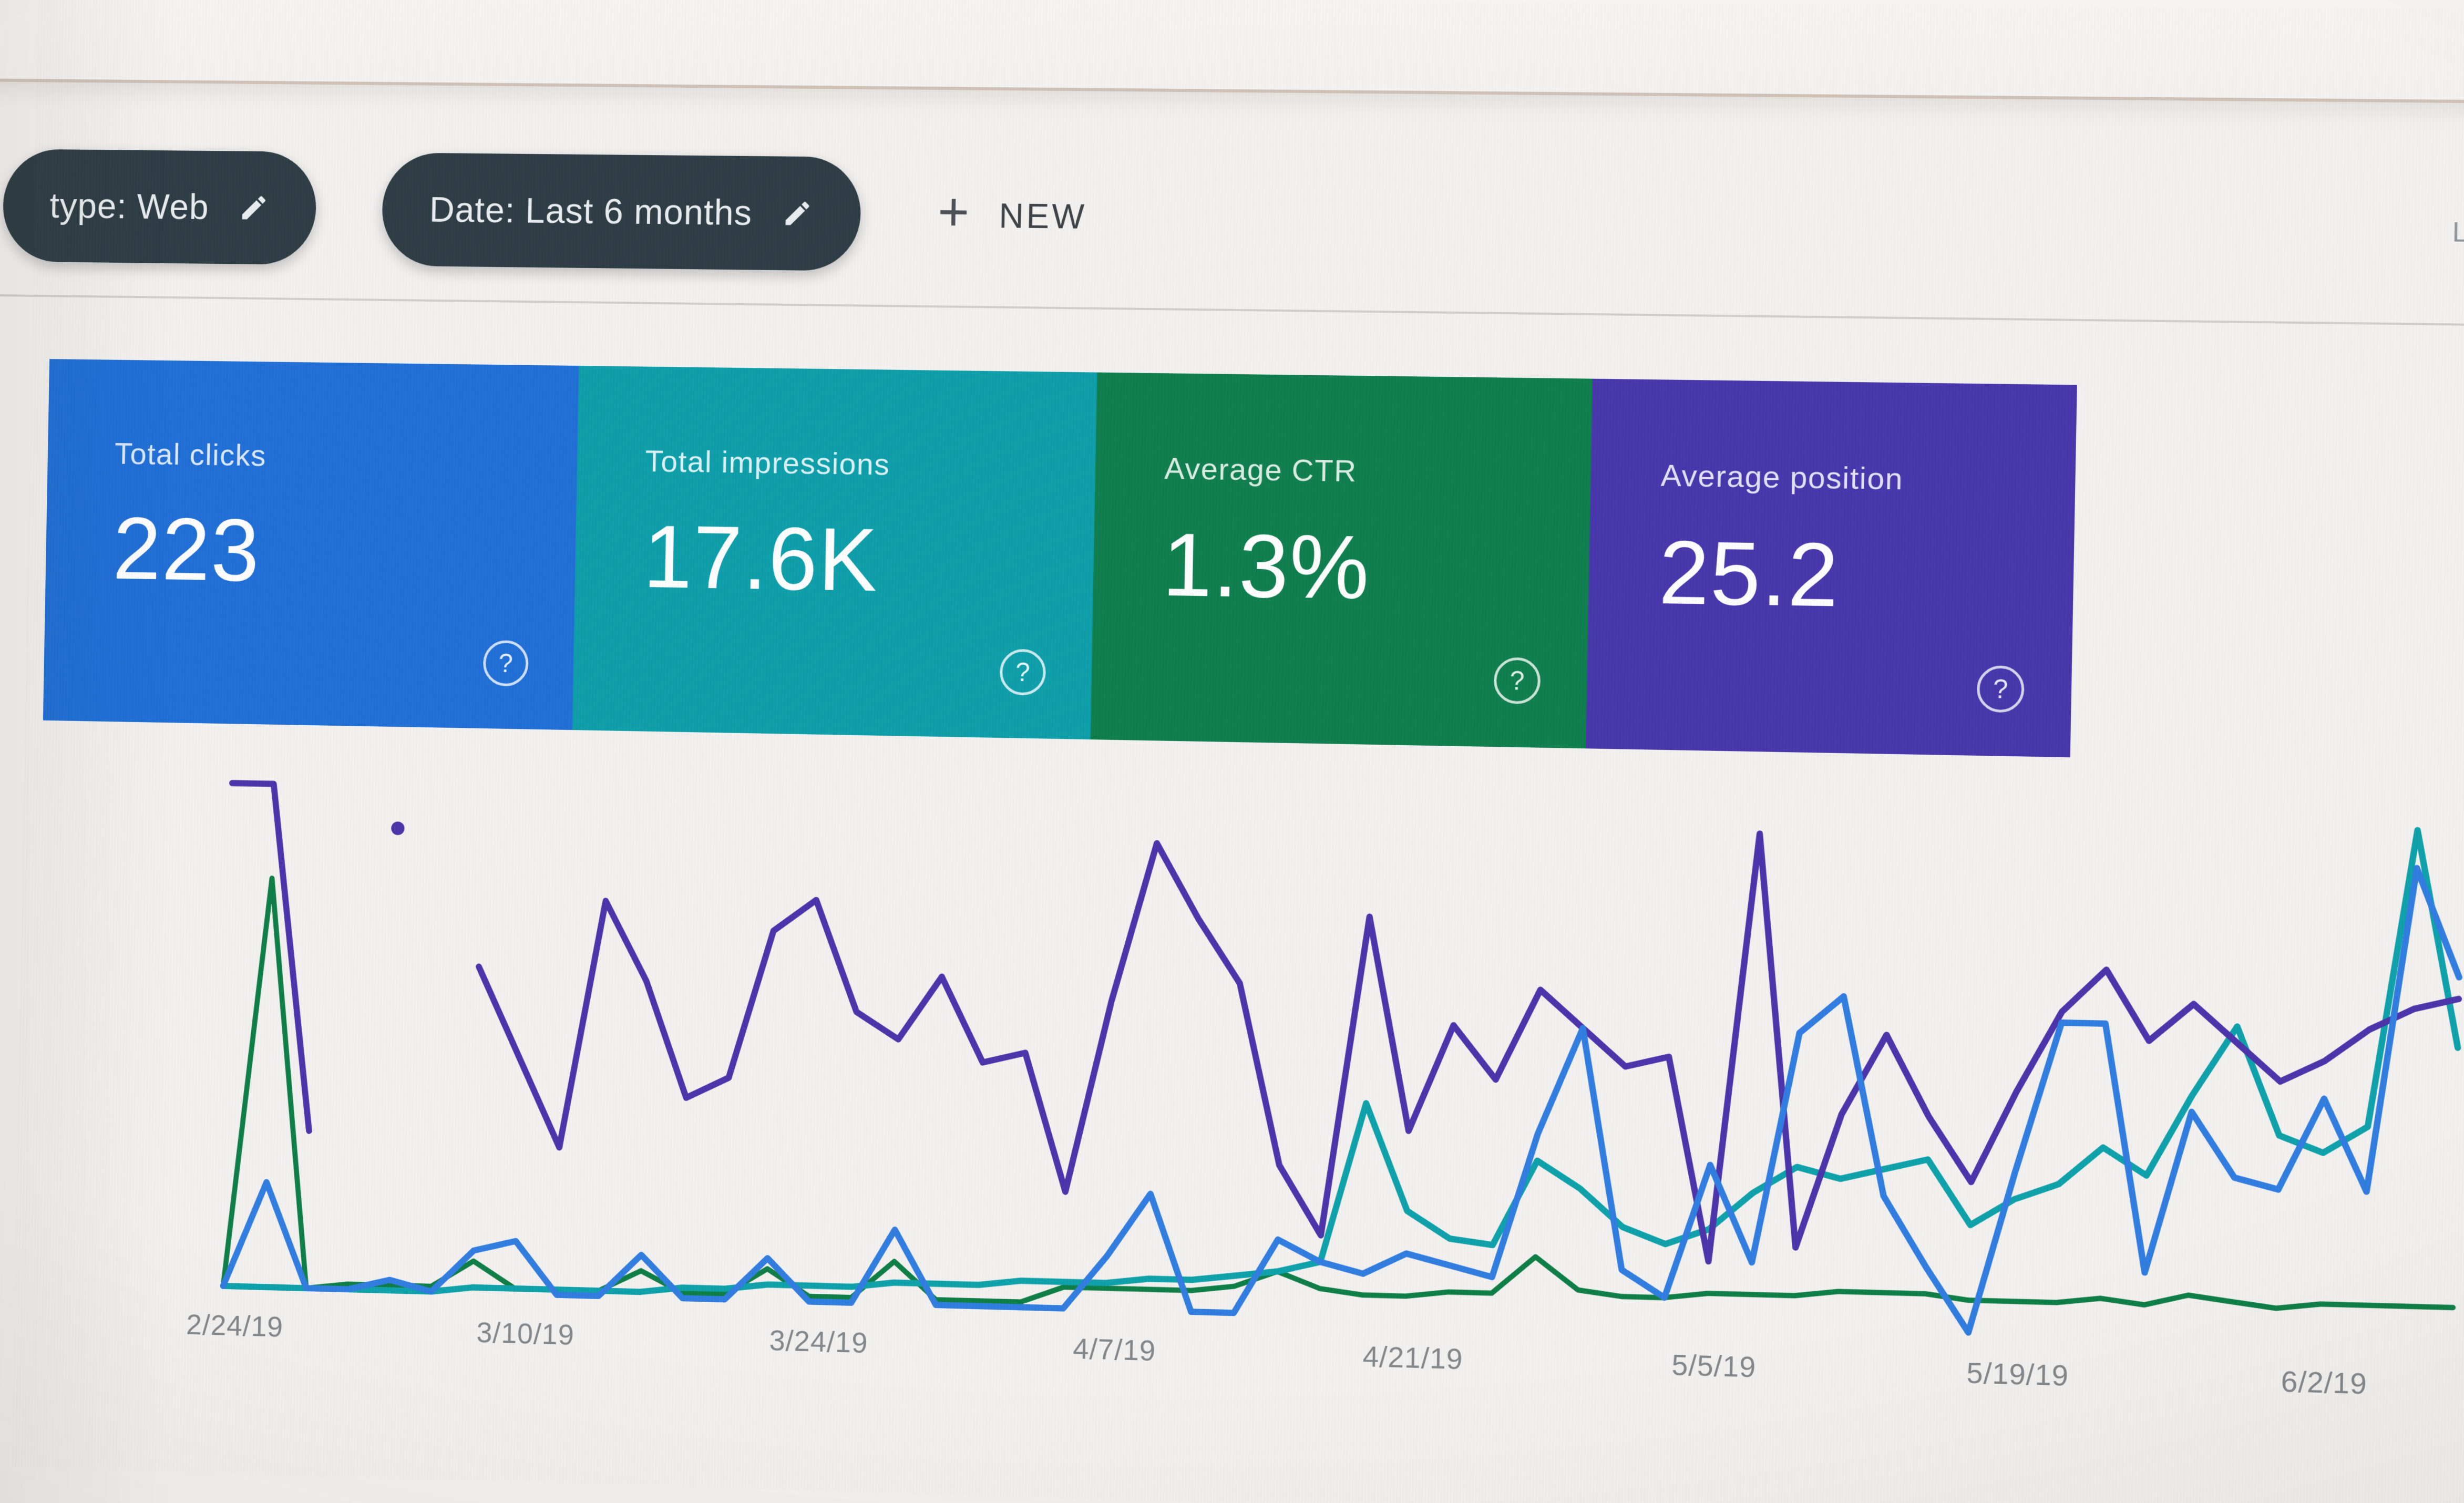 This screenshot has width=2464, height=1503. I want to click on filter-chip-date: Date: Last 6 months, so click(622, 212).